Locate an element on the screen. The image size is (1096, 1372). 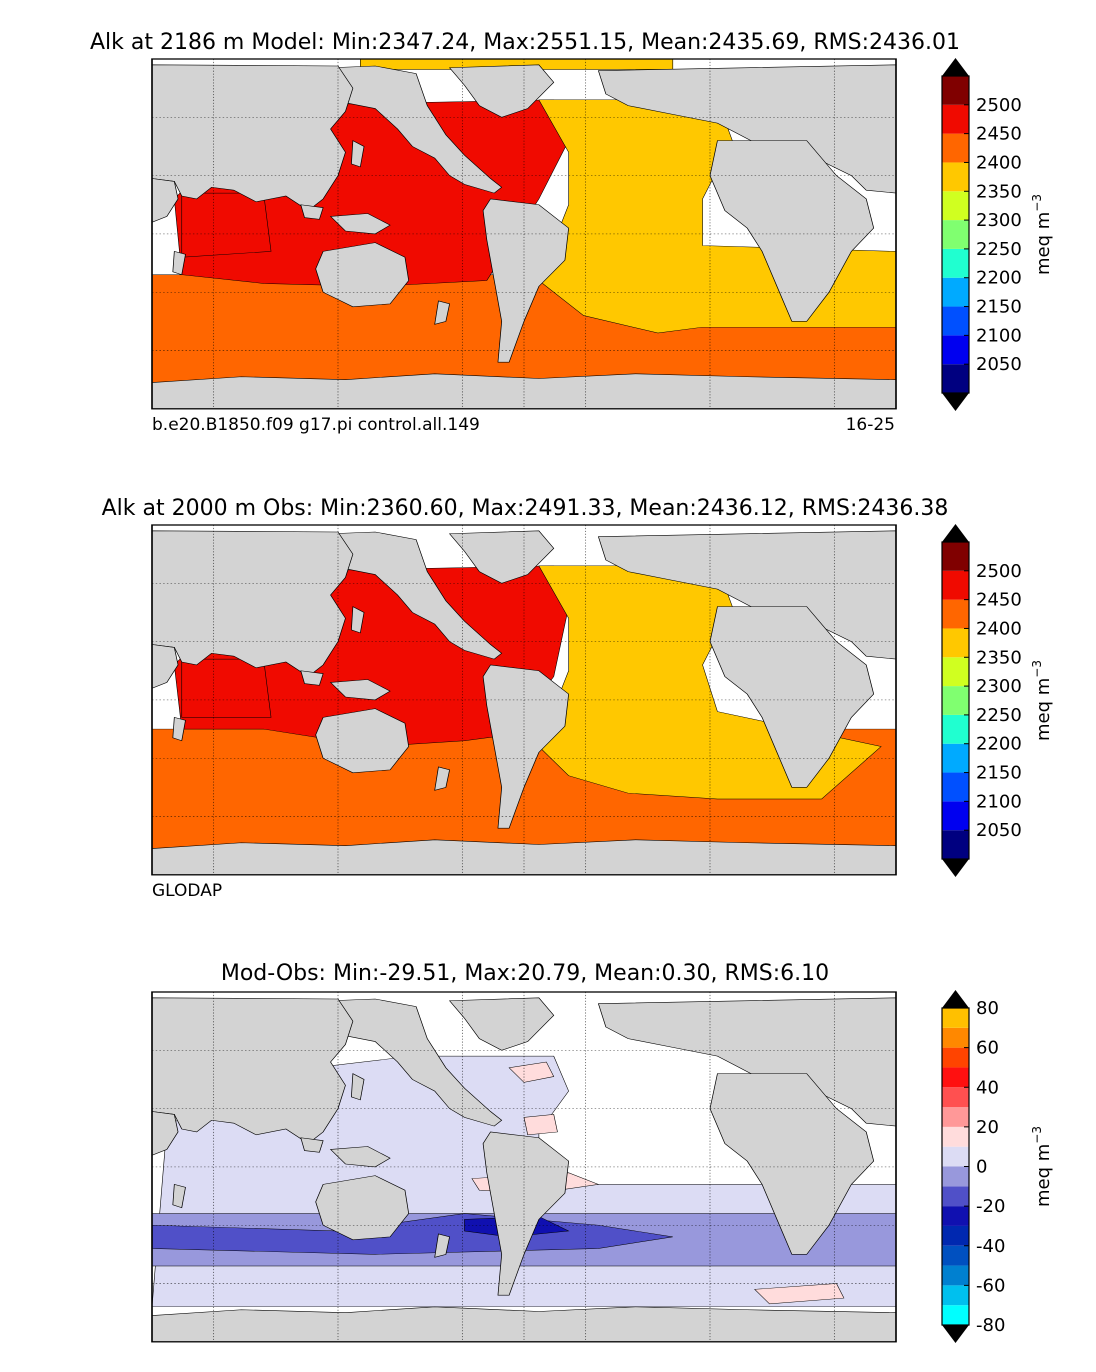
colorbar-tick-label: -60 is located at coordinates (990, 1285).